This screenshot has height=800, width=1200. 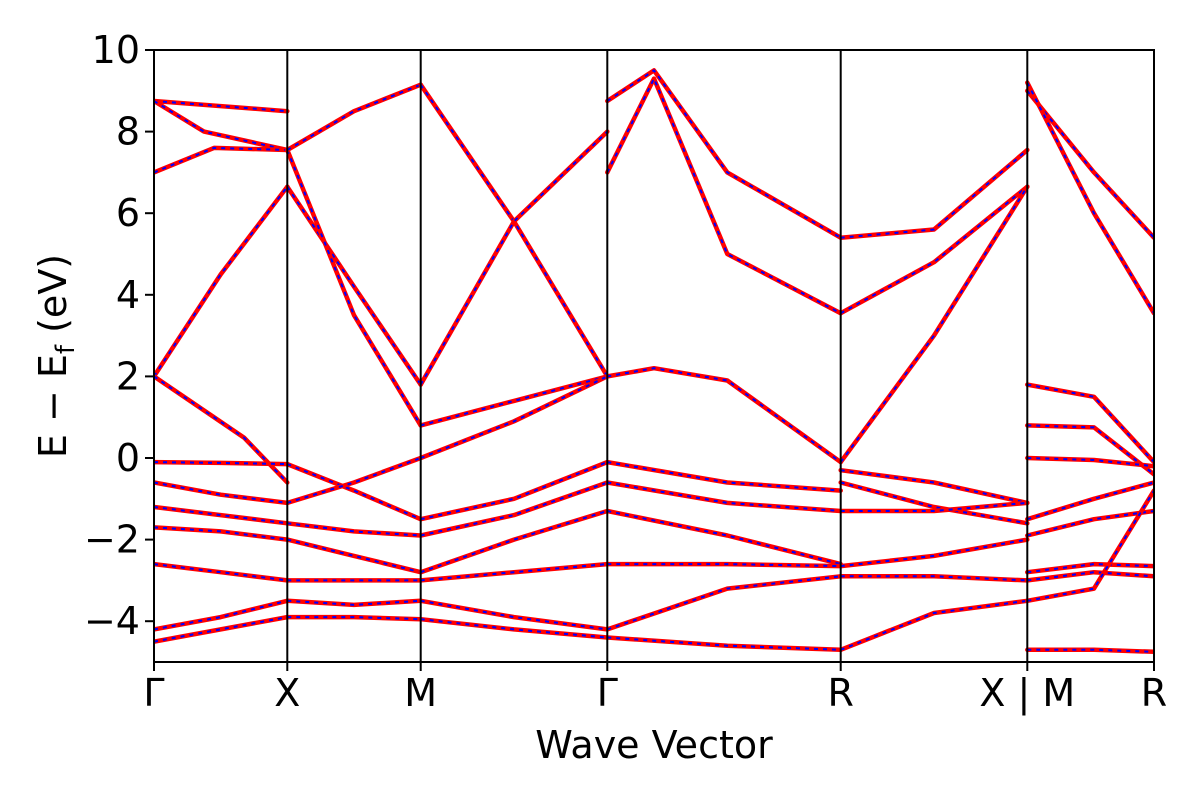 What do you see at coordinates (116, 50) in the screenshot?
I see `y-tick-label: 10` at bounding box center [116, 50].